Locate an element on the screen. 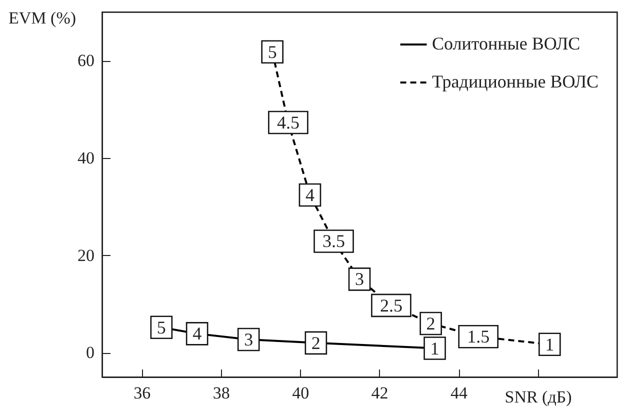 The width and height of the screenshot is (631, 409). x-tick-label: 36 is located at coordinates (142, 393).